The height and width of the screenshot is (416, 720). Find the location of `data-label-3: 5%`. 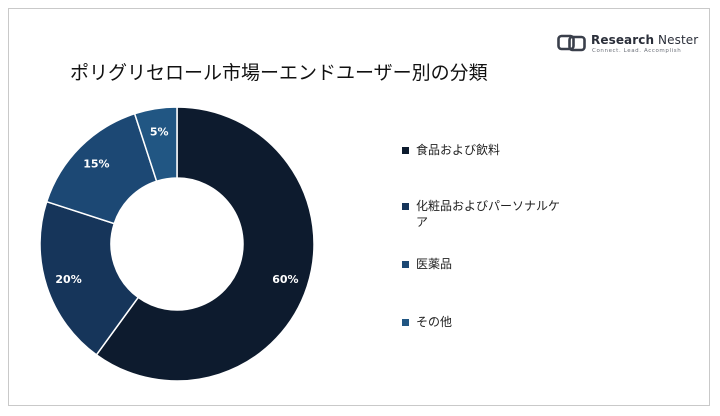

data-label-3: 5% is located at coordinates (159, 131).